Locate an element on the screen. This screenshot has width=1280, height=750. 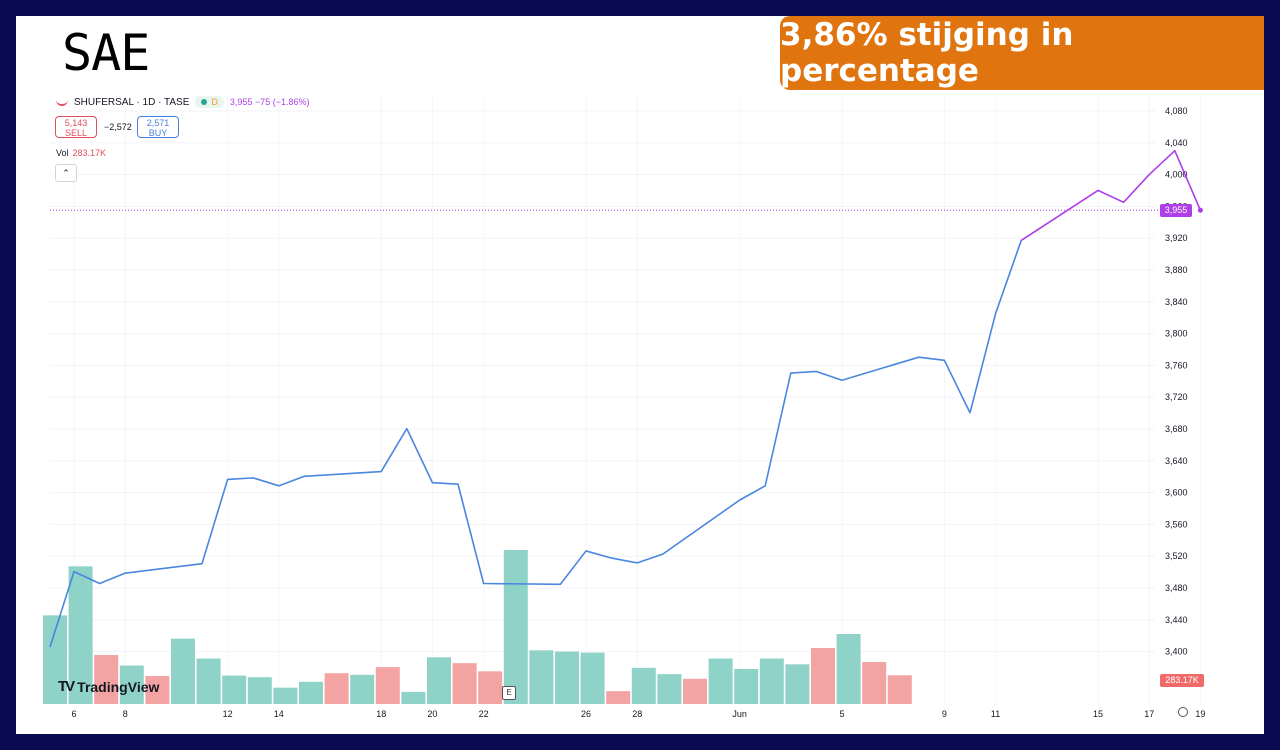
badge-text: 3,86% stijging in percentage is located at coordinates (927, 53).